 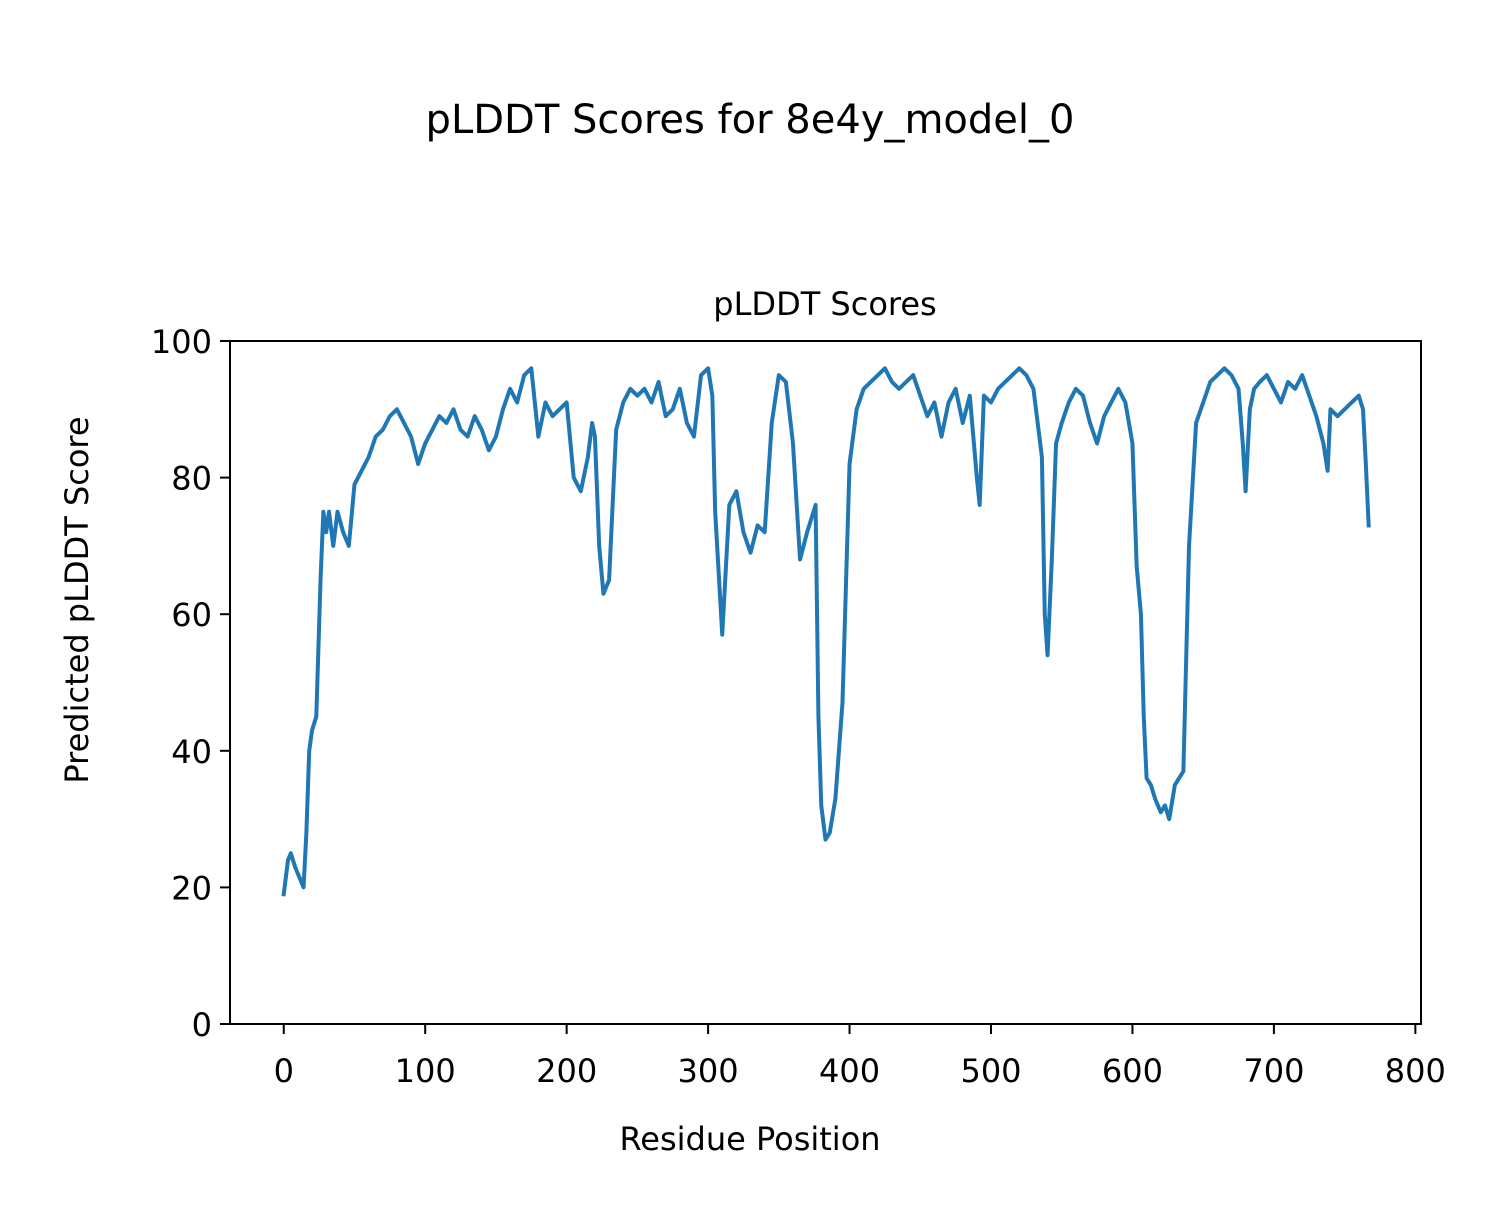 What do you see at coordinates (191, 752) in the screenshot?
I see `y-tick-label: 40` at bounding box center [191, 752].